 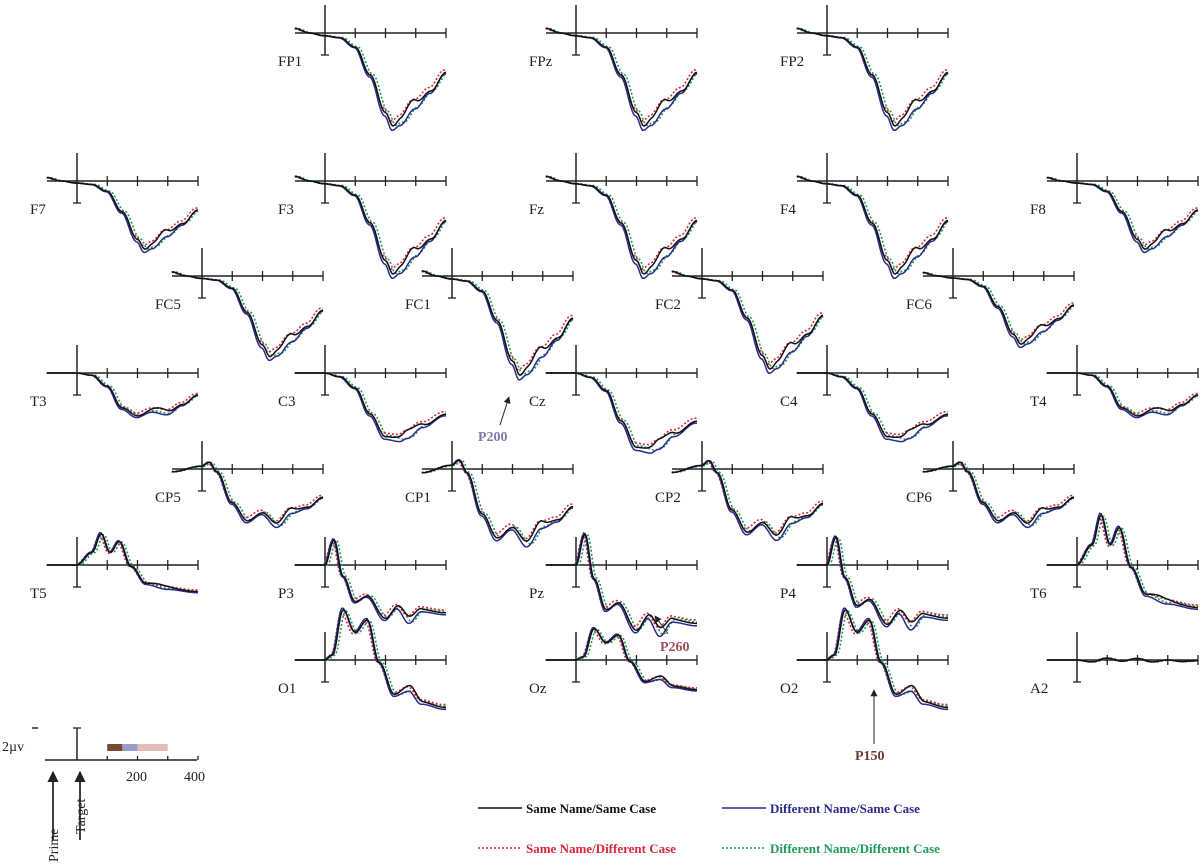 I want to click on electrode-panel-o1: O1, so click(x=362, y=659).